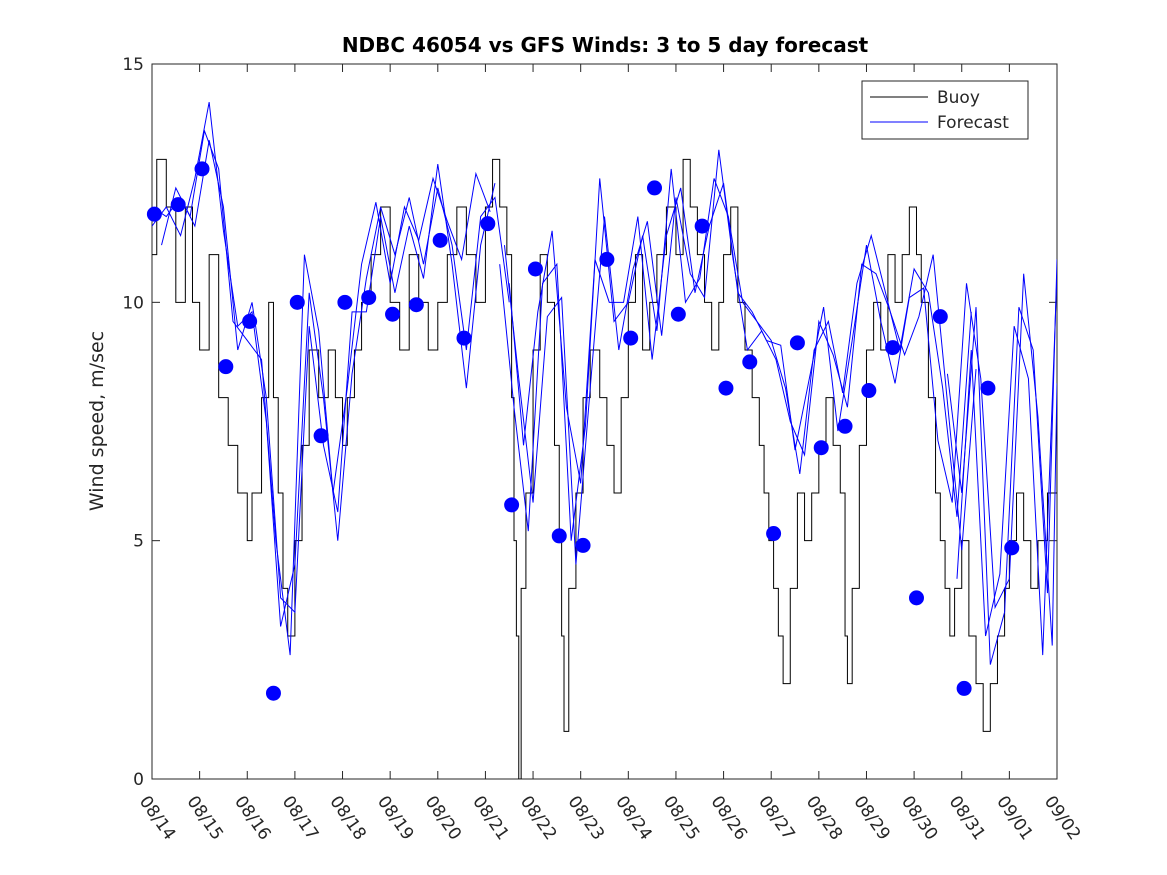  Describe the element at coordinates (633, 818) in the screenshot. I see `x-tick-label: 08/24` at that location.